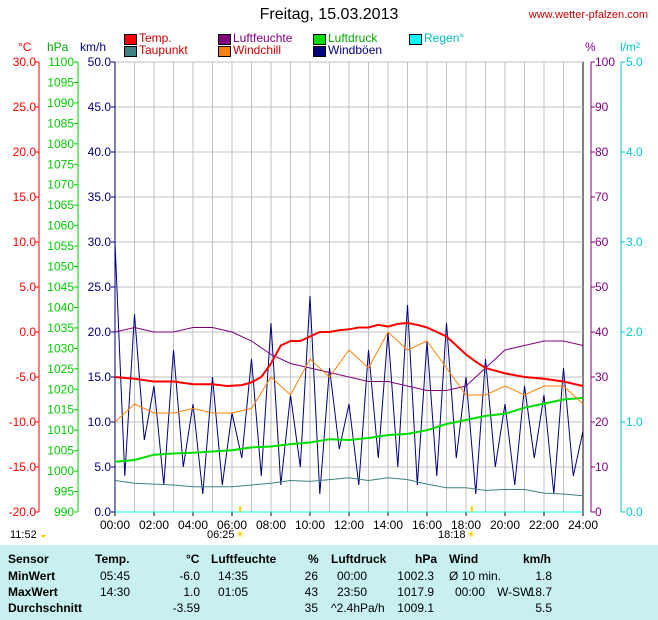 This screenshot has height=620, width=658. What do you see at coordinates (193, 525) in the screenshot?
I see `x-axis-tick-label: 04:00` at bounding box center [193, 525].